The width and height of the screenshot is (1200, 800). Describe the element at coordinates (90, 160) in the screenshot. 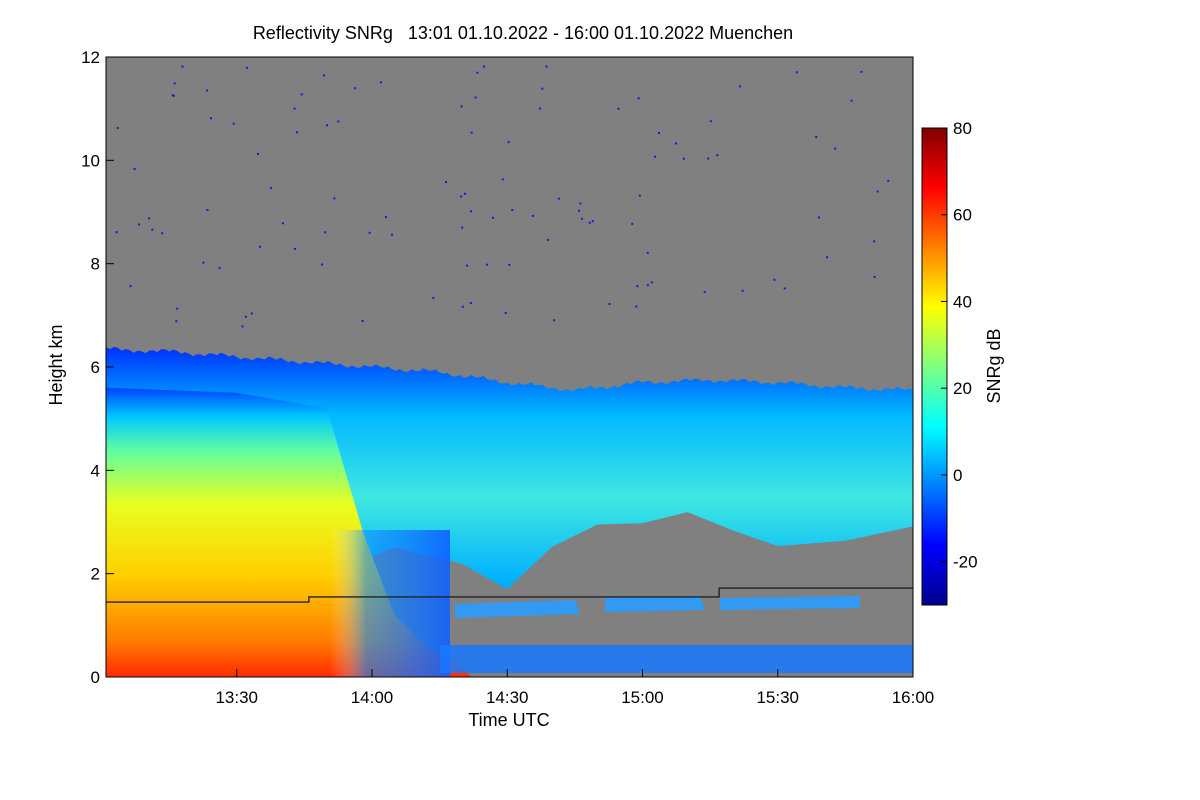

I see `y-tick-label: 10` at that location.